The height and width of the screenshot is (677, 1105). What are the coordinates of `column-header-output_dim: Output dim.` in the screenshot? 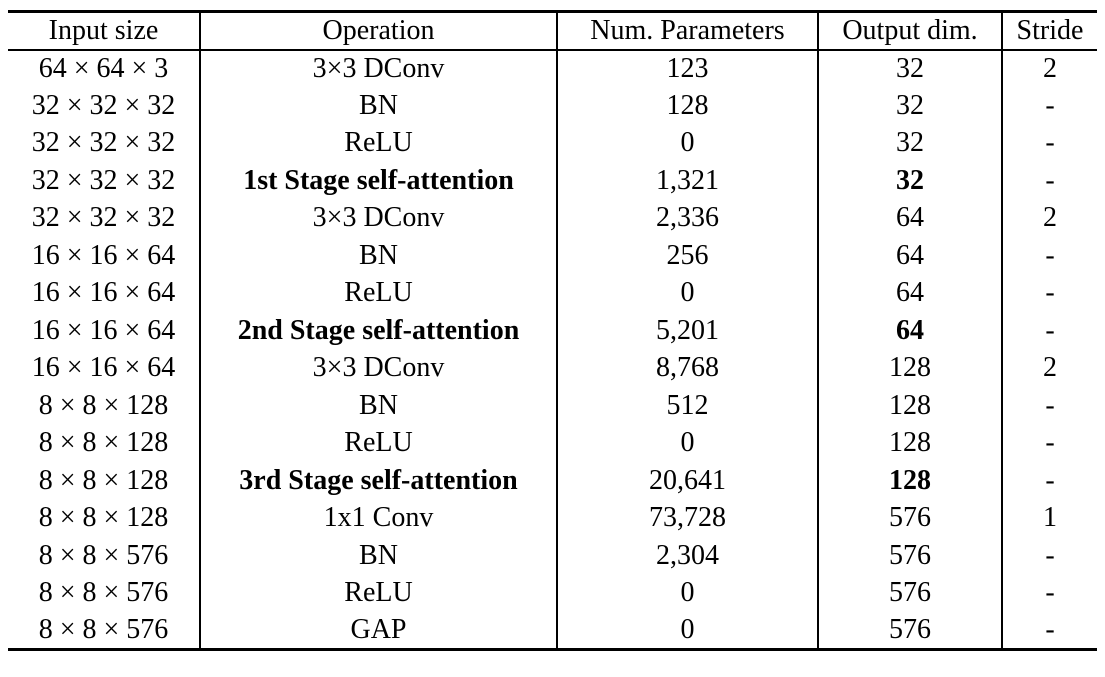 It's located at (910, 30).